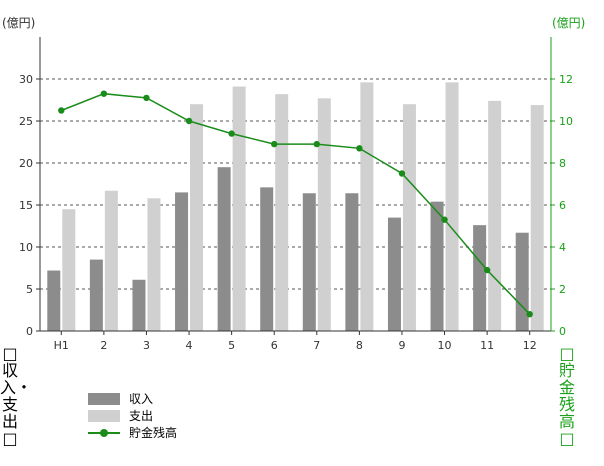 This screenshot has height=466, width=604. I want to click on left-tick-label: 0, so click(29, 331).